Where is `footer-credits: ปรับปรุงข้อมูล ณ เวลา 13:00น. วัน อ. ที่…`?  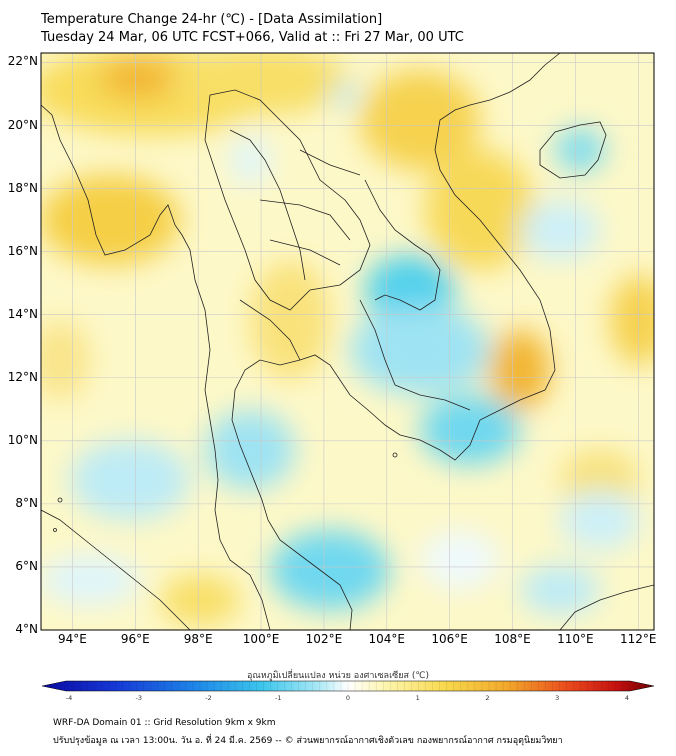
footer-credits: ปรับปรุงข้อมูล ณ เวลา 13:00น. วัน อ. ที่… is located at coordinates (308, 741).